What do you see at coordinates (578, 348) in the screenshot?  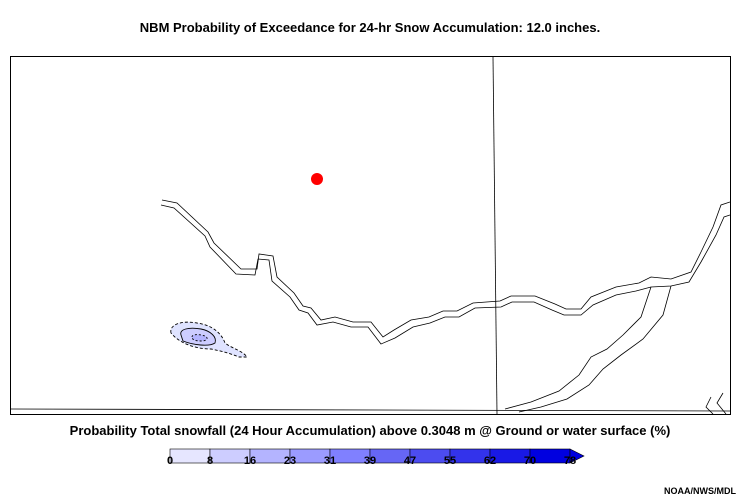 I see `river-branch-east-north` at bounding box center [578, 348].